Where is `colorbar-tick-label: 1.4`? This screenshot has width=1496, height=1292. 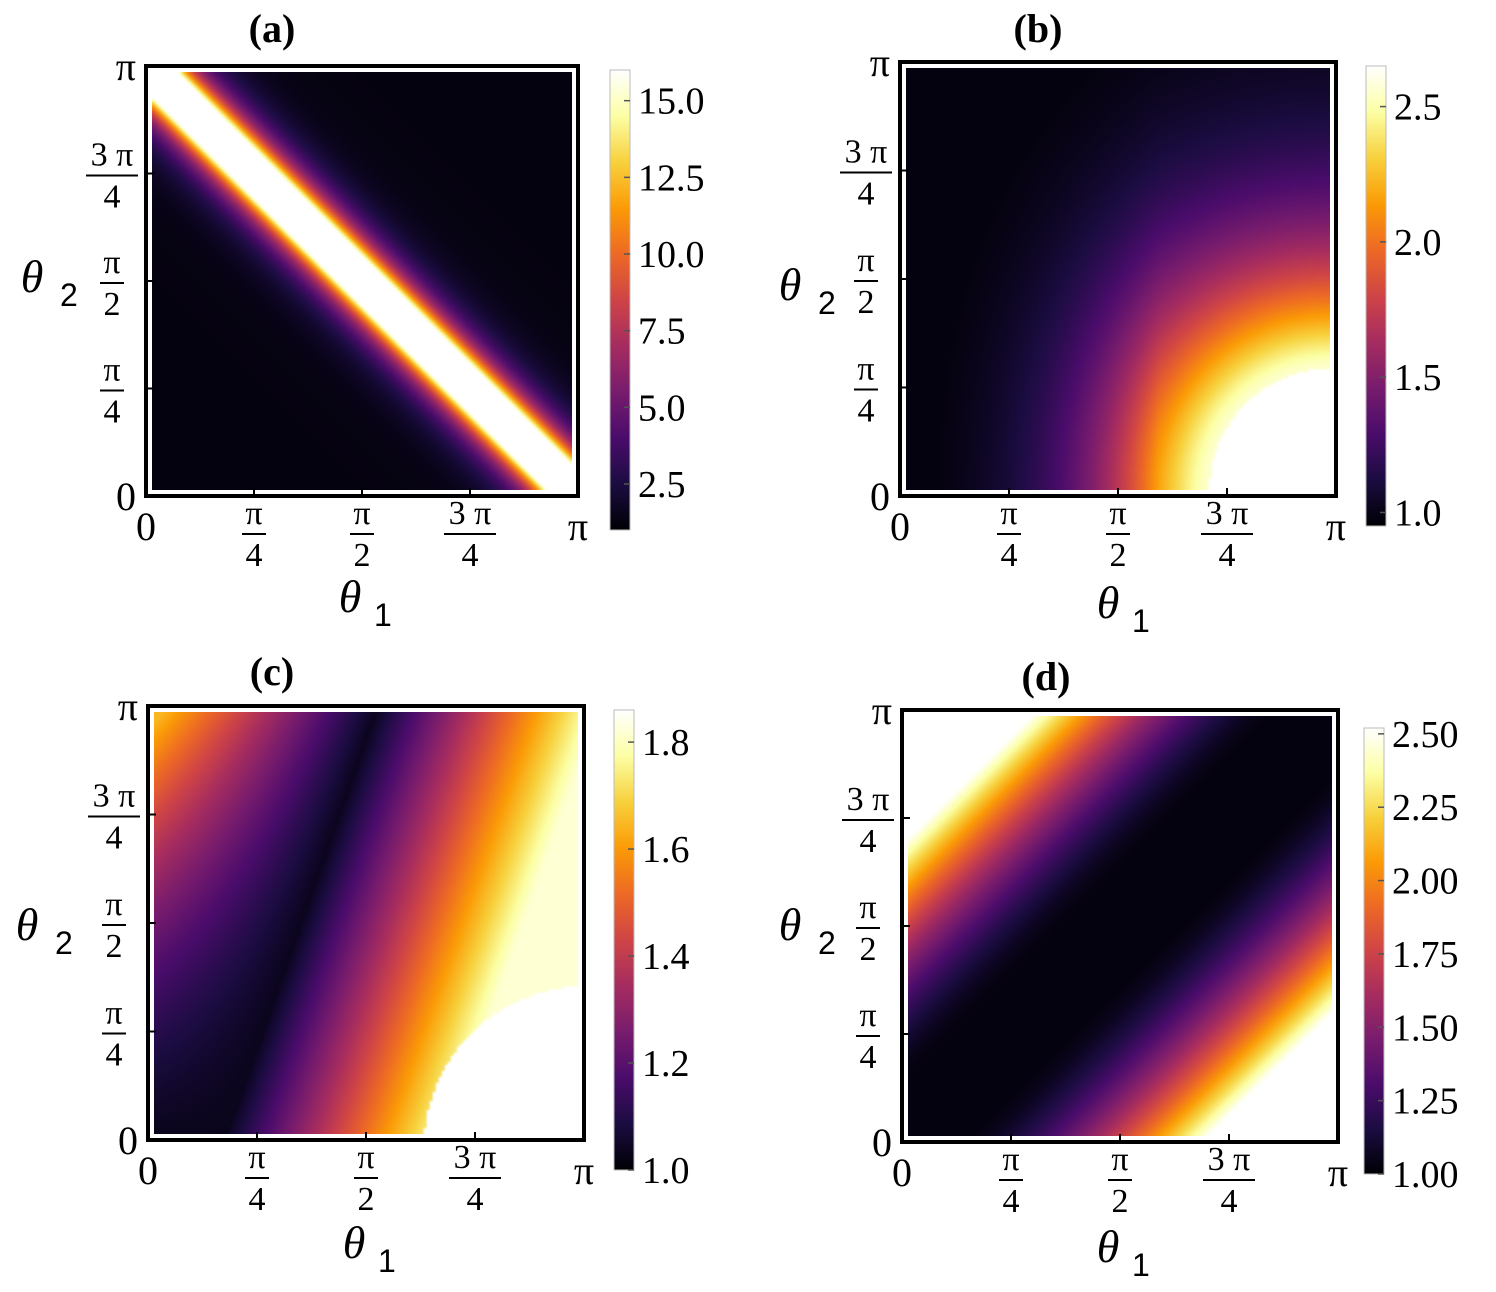 colorbar-tick-label: 1.4 is located at coordinates (666, 957).